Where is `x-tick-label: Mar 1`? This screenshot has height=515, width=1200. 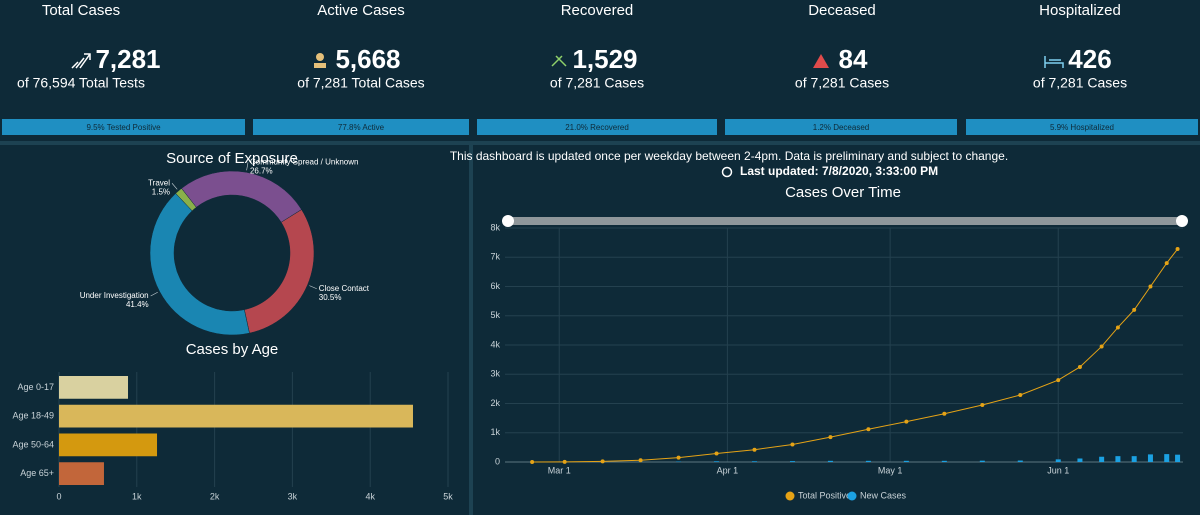
x-tick-label: Mar 1 is located at coordinates (559, 470).